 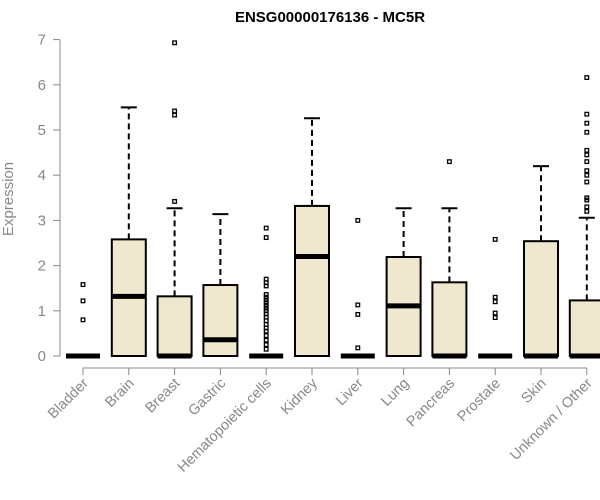 What do you see at coordinates (167, 228) in the screenshot?
I see `box-group-breast: Breast` at bounding box center [167, 228].